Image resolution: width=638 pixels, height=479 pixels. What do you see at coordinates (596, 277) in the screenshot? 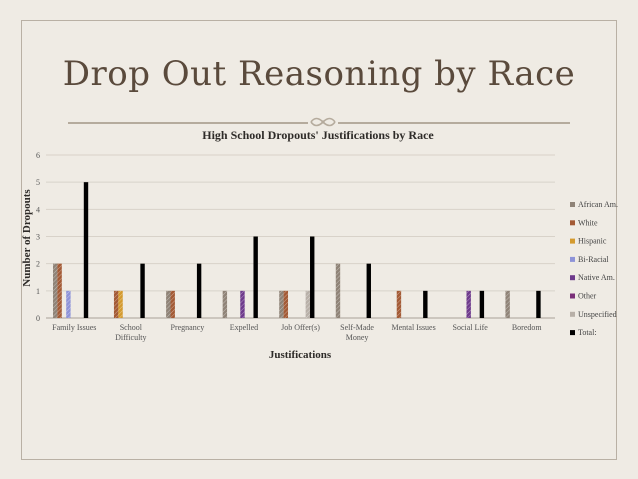
I see `legend-label: Native Am.` at bounding box center [596, 277].